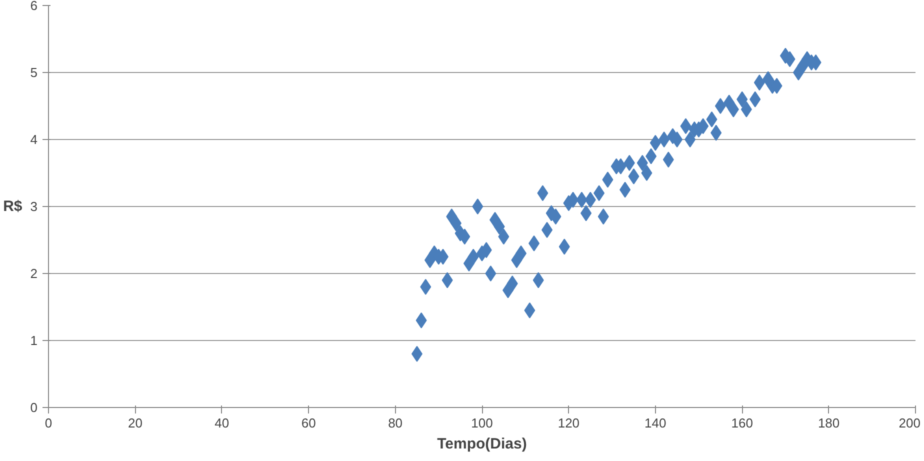  I want to click on y-axis-title: R$, so click(13, 206).